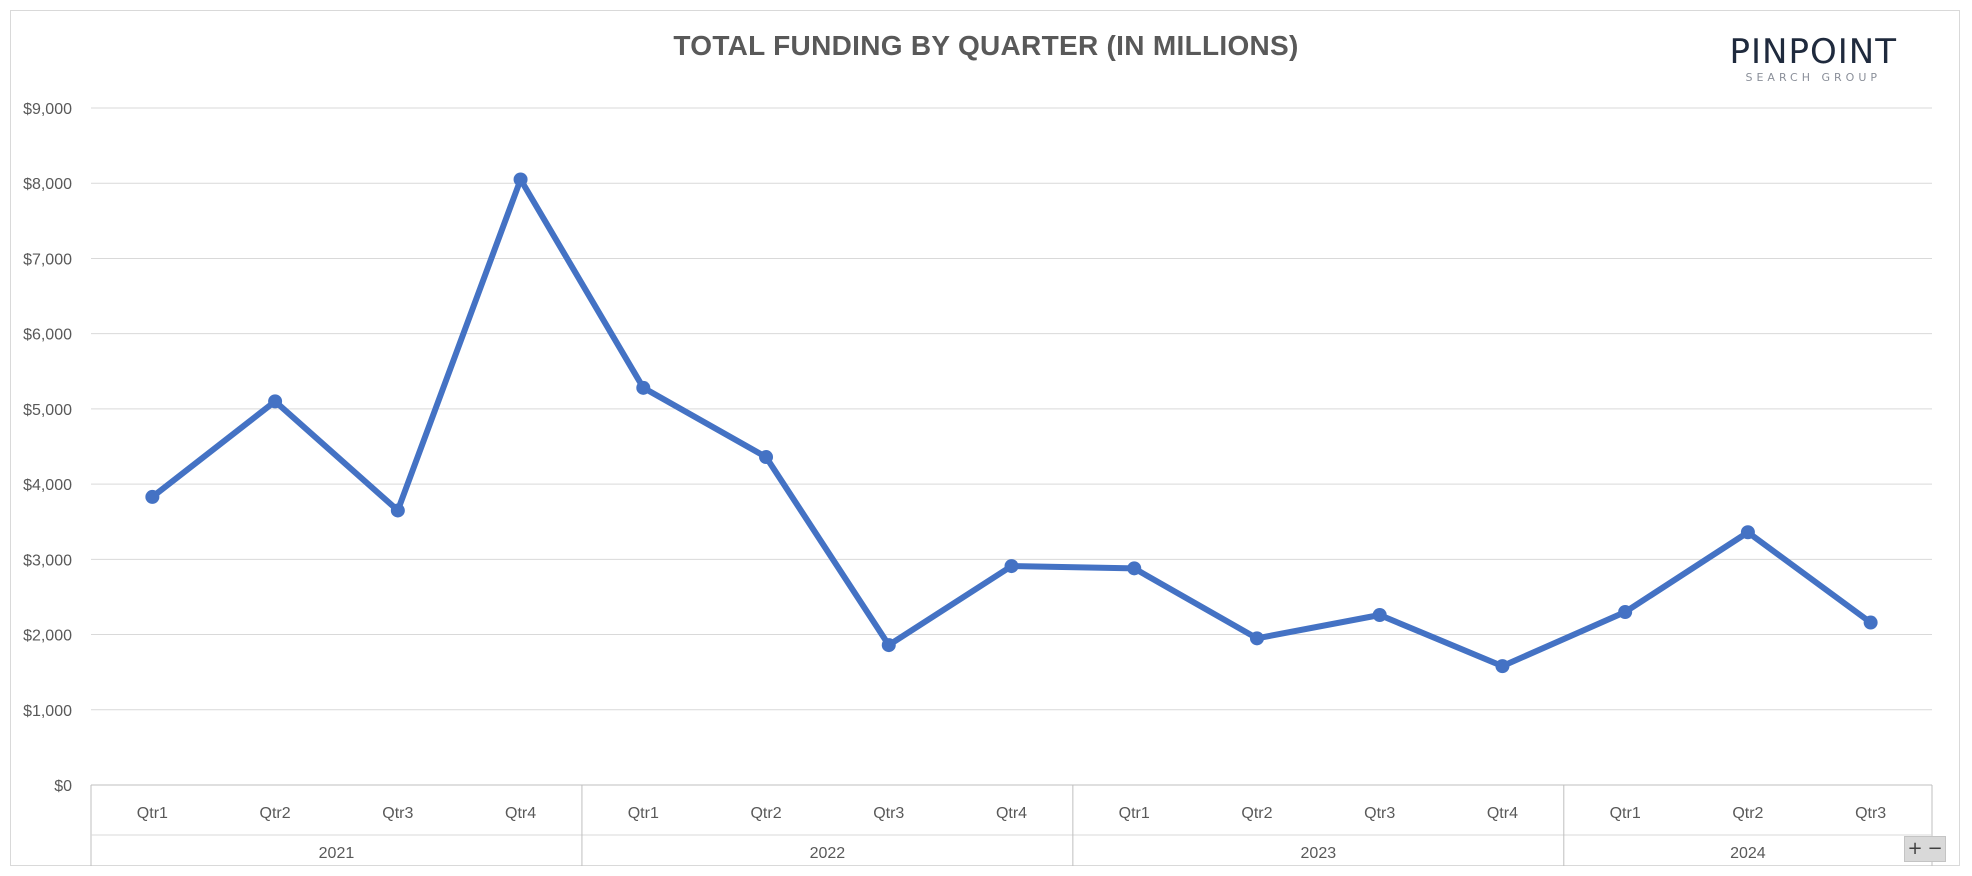  I want to click on logo-main-text: PINPOINT, so click(1813, 52).